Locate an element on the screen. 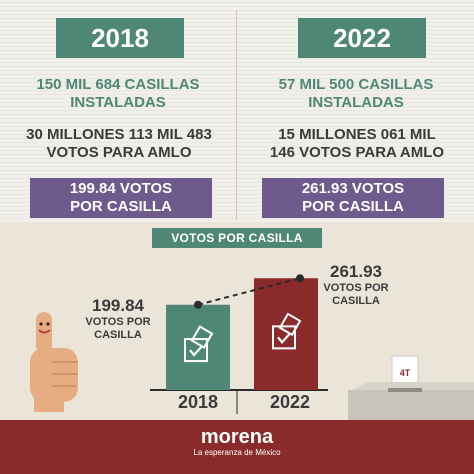 The height and width of the screenshot is (474, 474). votes-line1: 15 MILLONES 061 MIL is located at coordinates (357, 134).